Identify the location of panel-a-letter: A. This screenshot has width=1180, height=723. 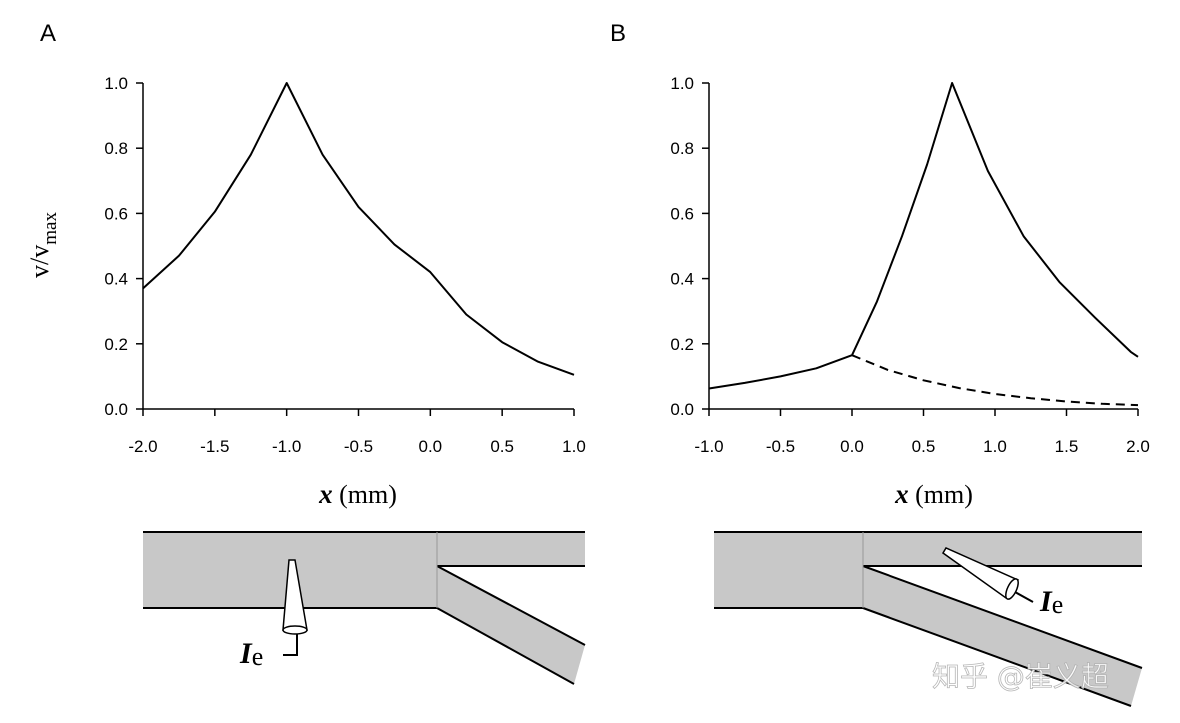
(48, 33).